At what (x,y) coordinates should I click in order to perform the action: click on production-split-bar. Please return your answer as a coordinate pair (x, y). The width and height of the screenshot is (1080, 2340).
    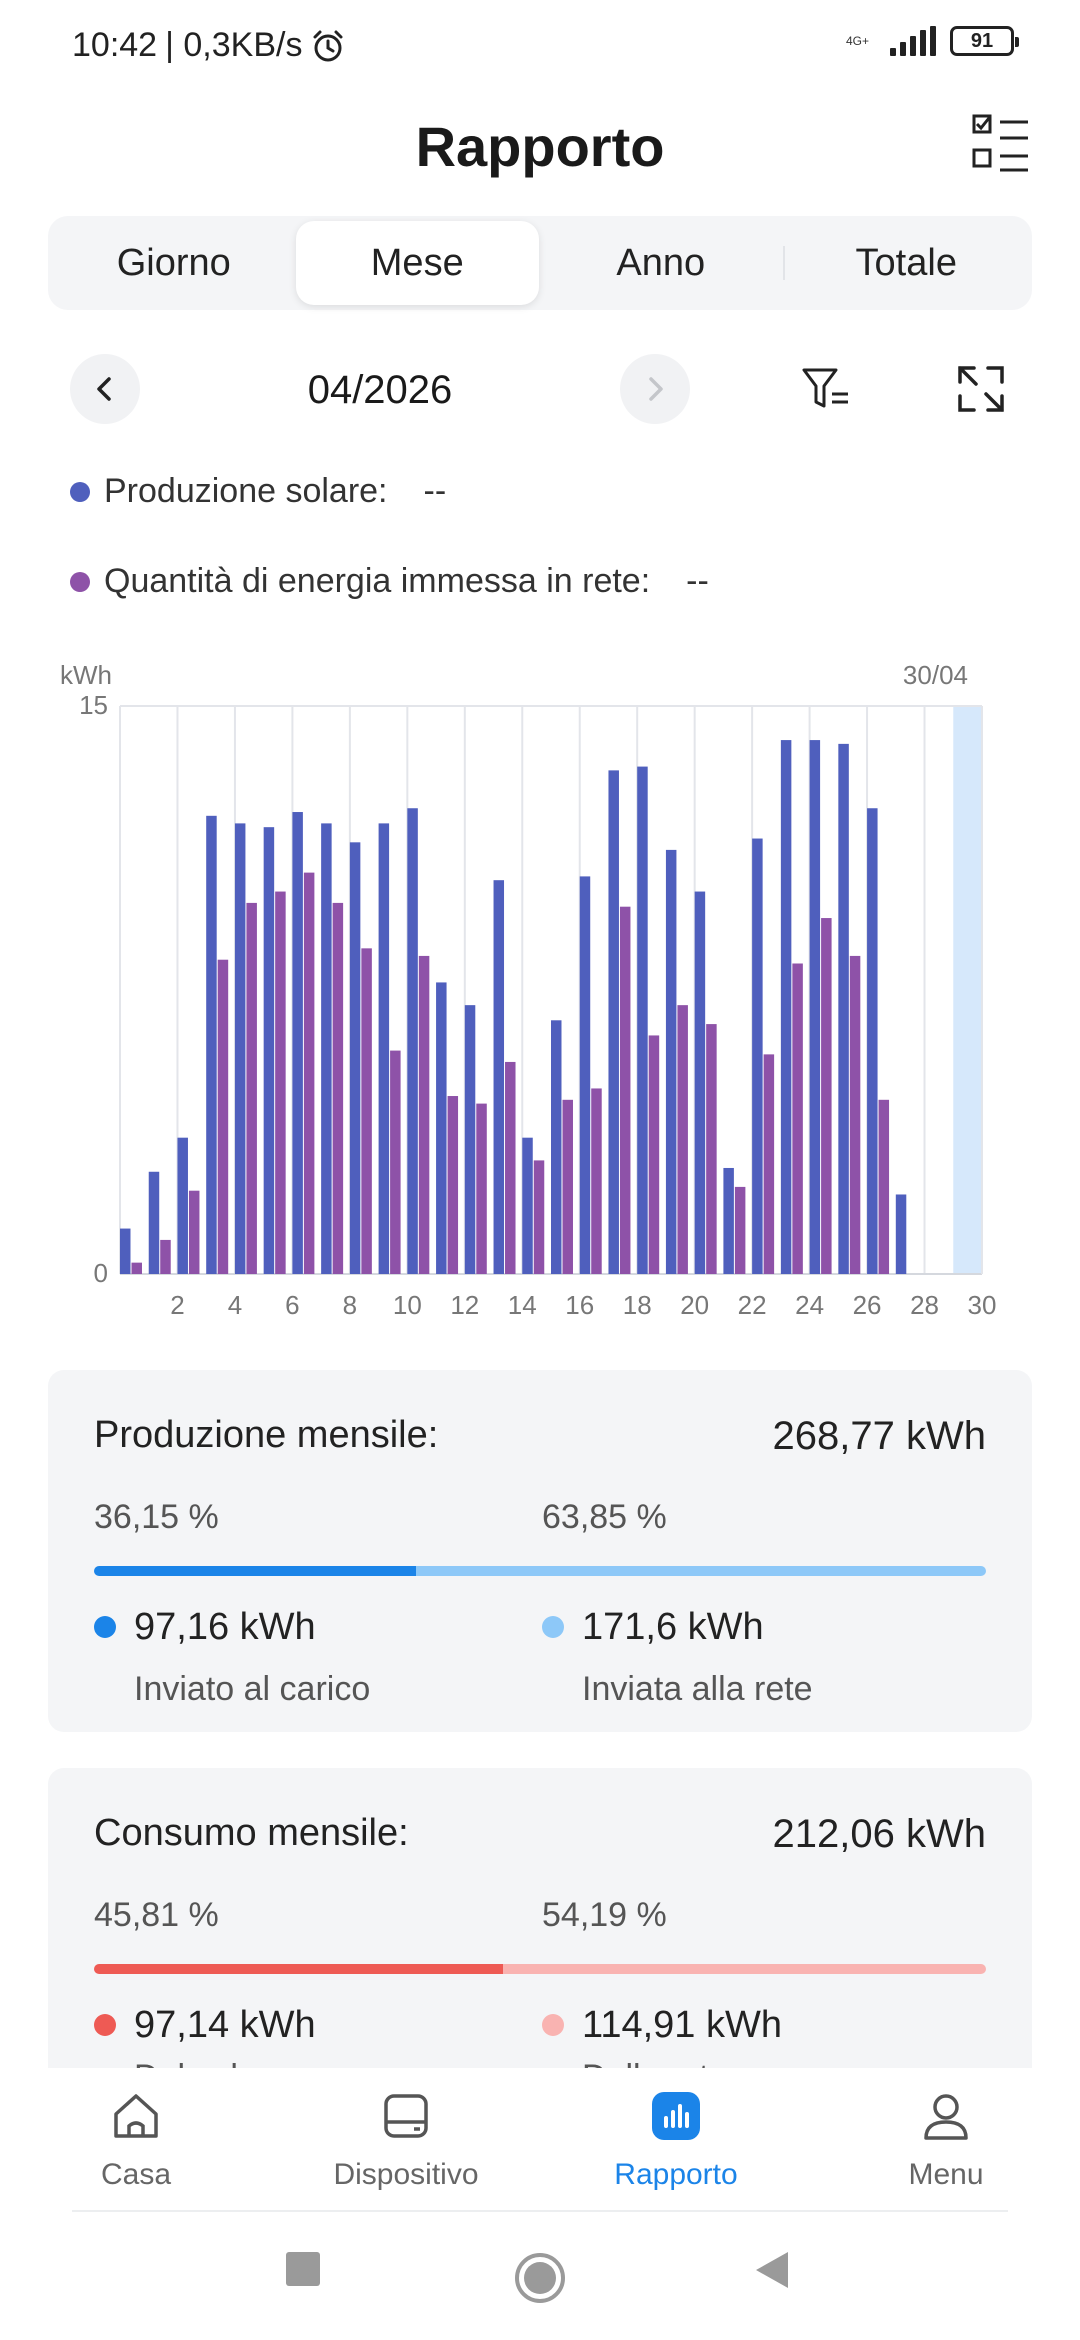
    Looking at the image, I should click on (540, 1571).